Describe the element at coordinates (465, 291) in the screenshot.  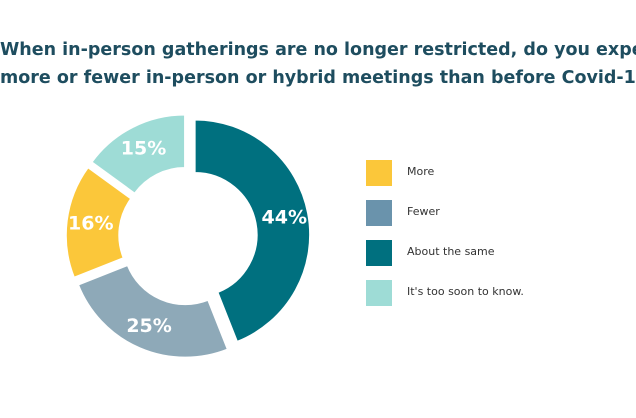
I see `legend-label-too-soon: It's too soon to know.` at that location.